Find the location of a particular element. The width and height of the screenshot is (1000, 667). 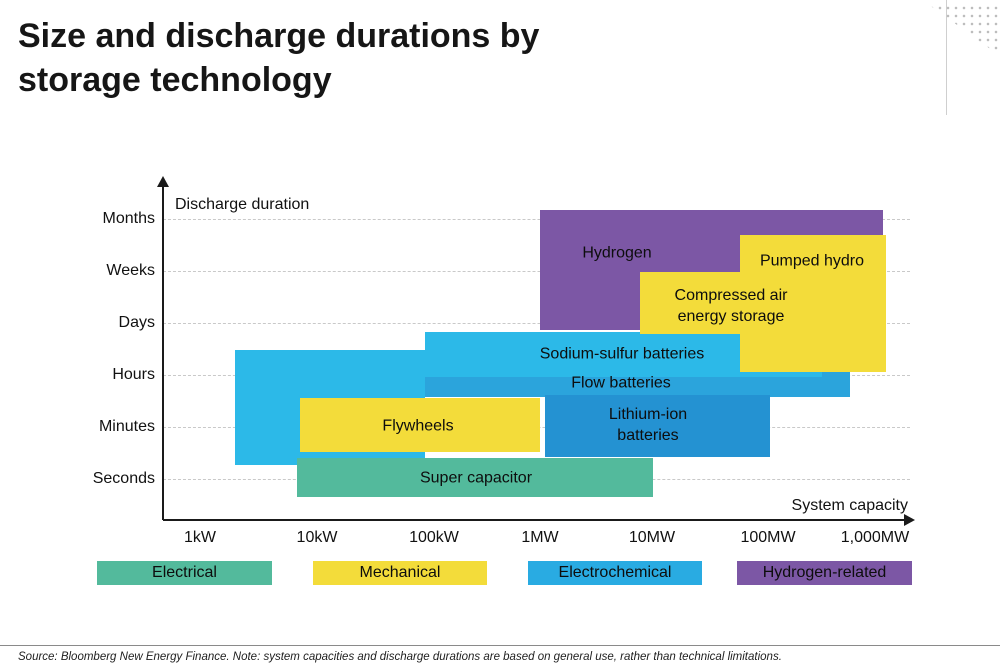

y-tick-label-hours: Hours is located at coordinates (133, 374).